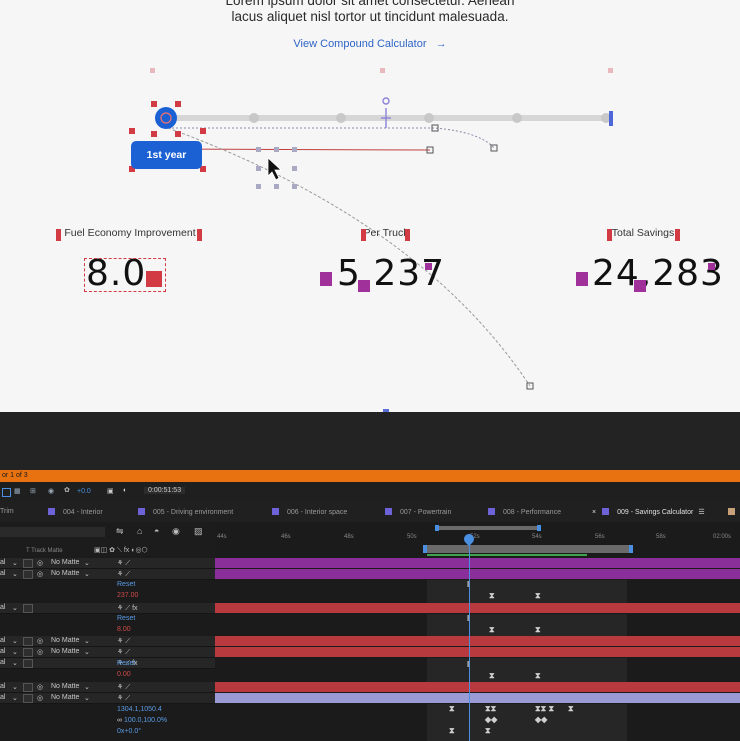 The width and height of the screenshot is (740, 741). What do you see at coordinates (600, 537) in the screenshot?
I see `ruler-tick: 56s` at bounding box center [600, 537].